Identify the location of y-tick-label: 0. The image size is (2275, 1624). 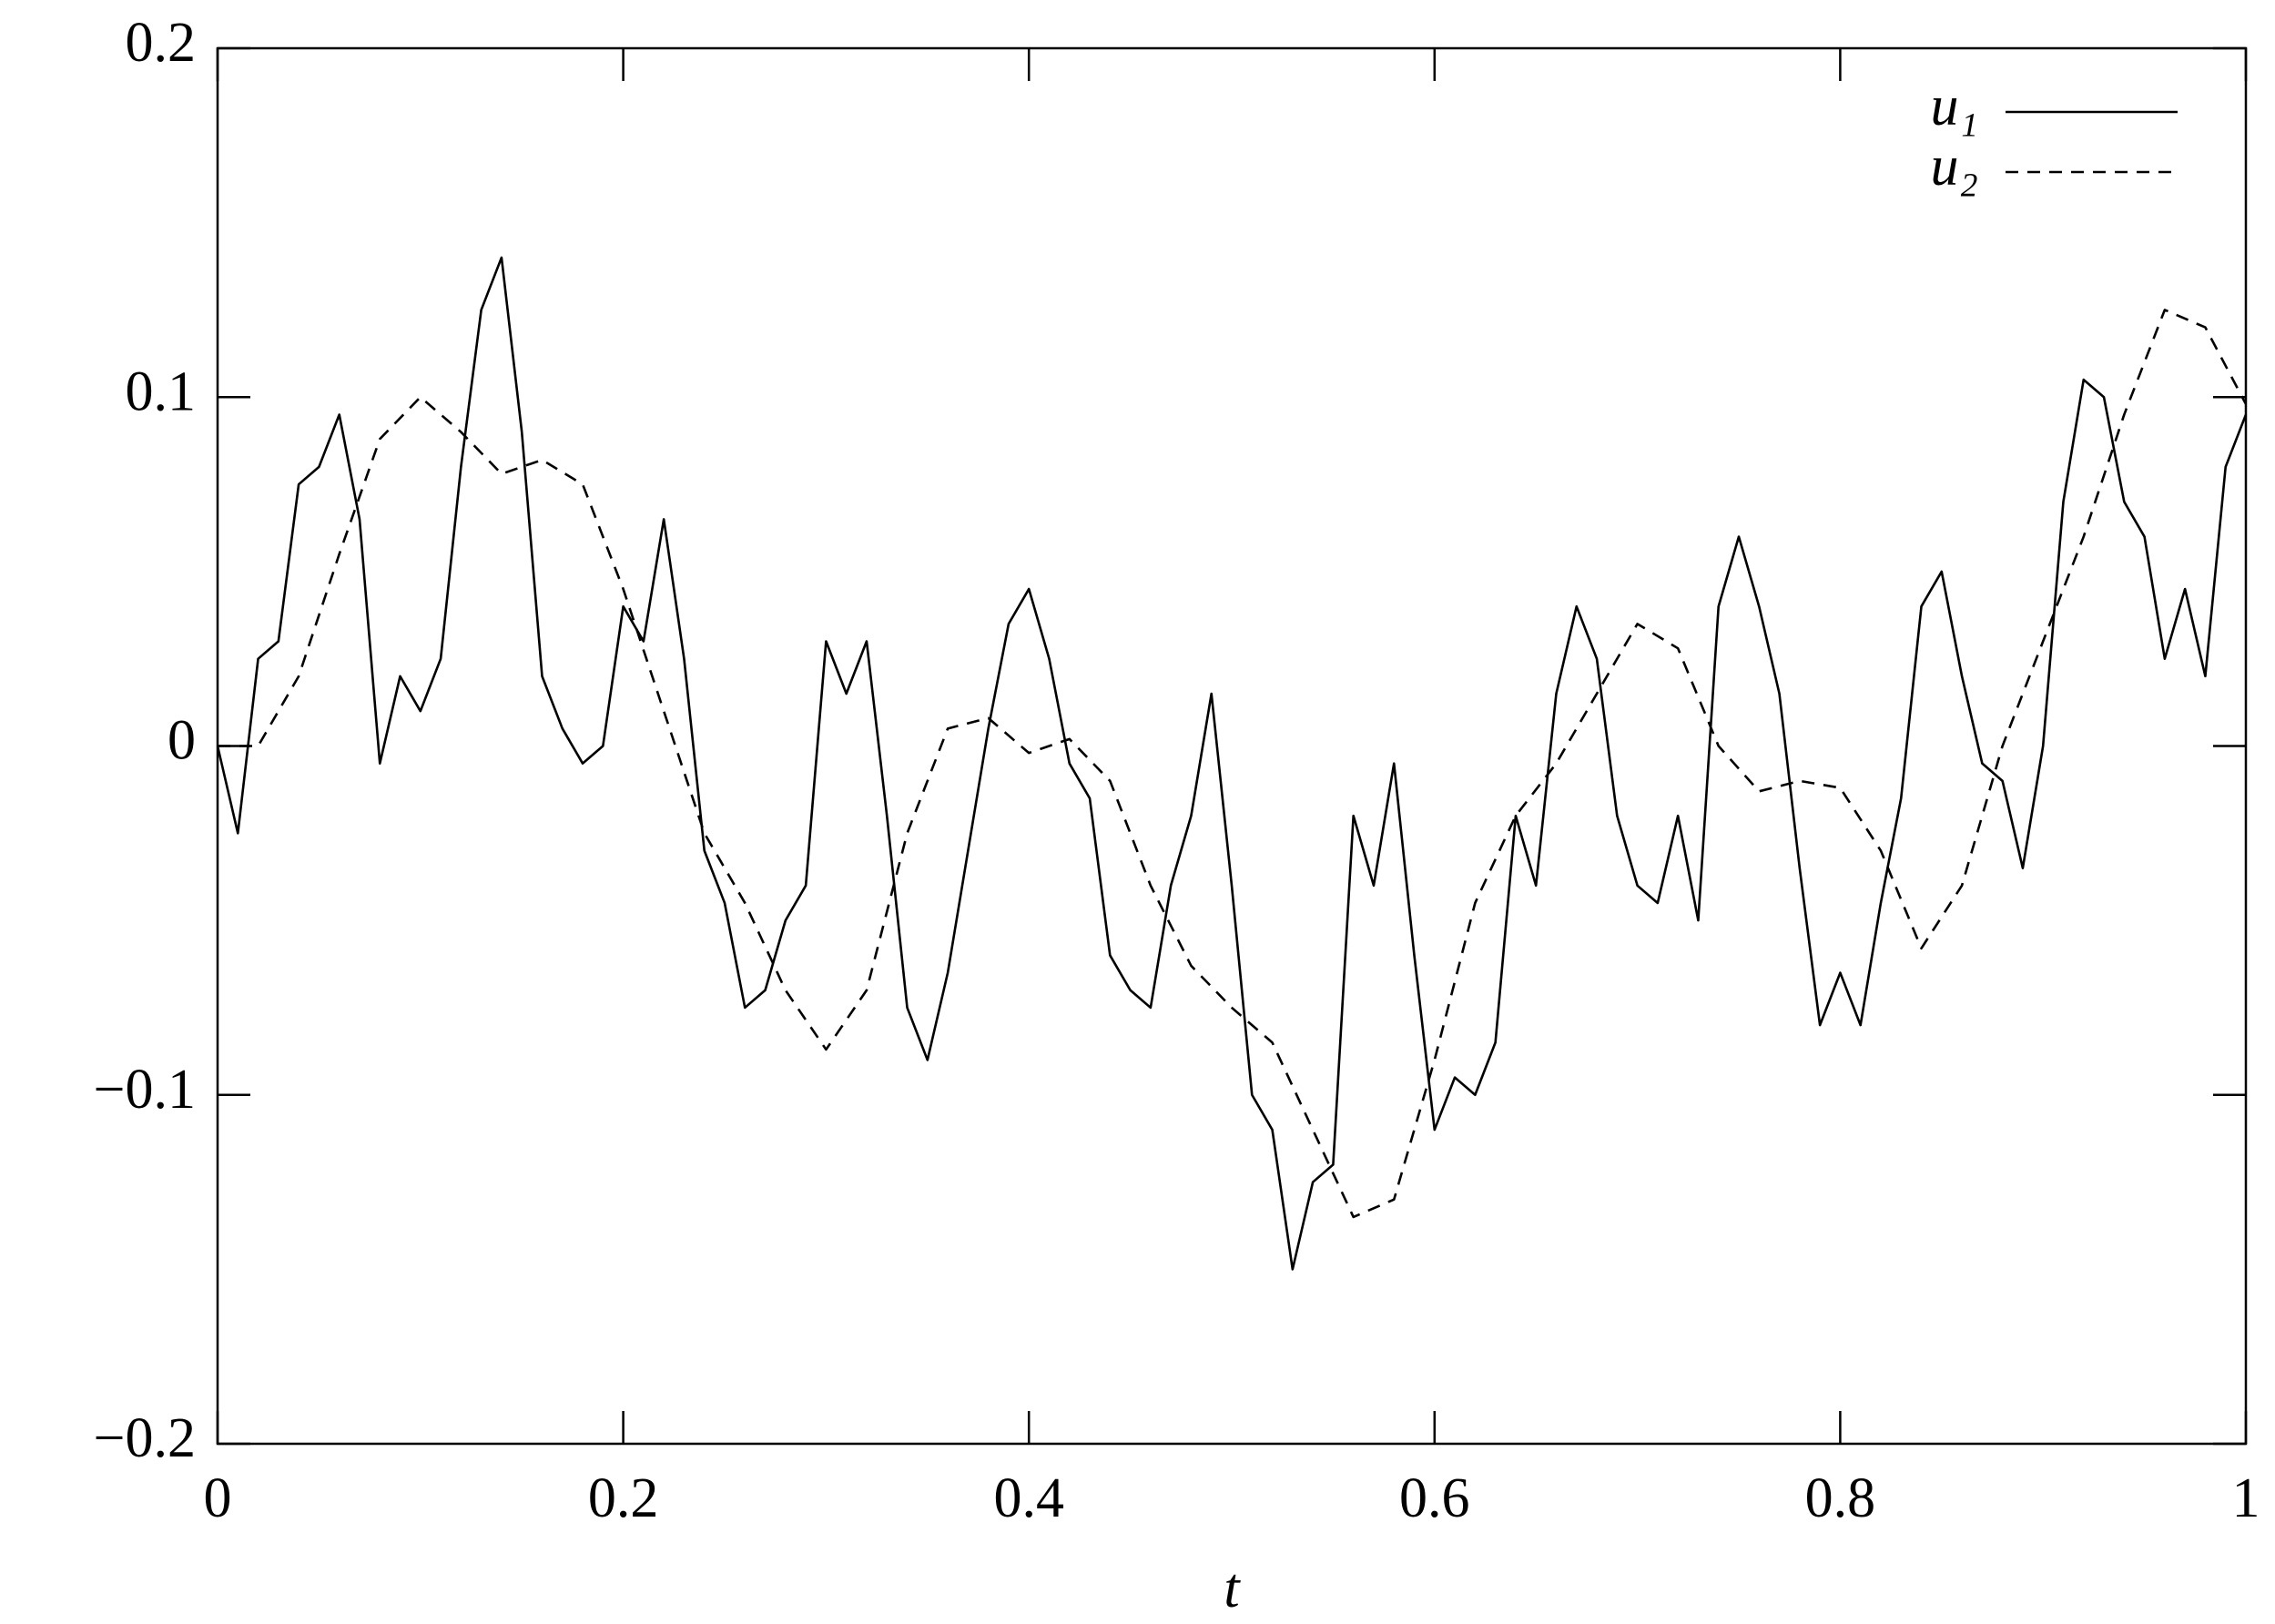
(182, 741).